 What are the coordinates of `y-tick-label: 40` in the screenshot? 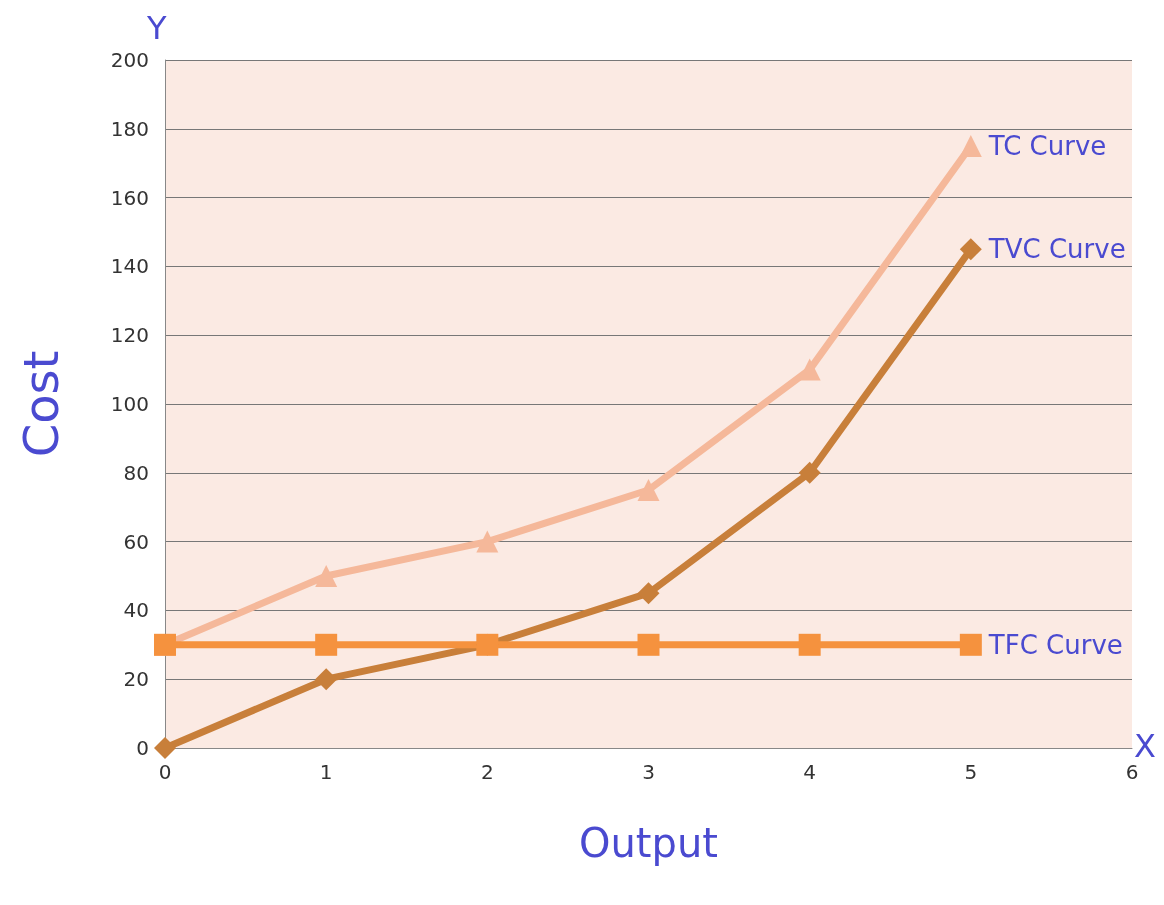 It's located at (136, 610).